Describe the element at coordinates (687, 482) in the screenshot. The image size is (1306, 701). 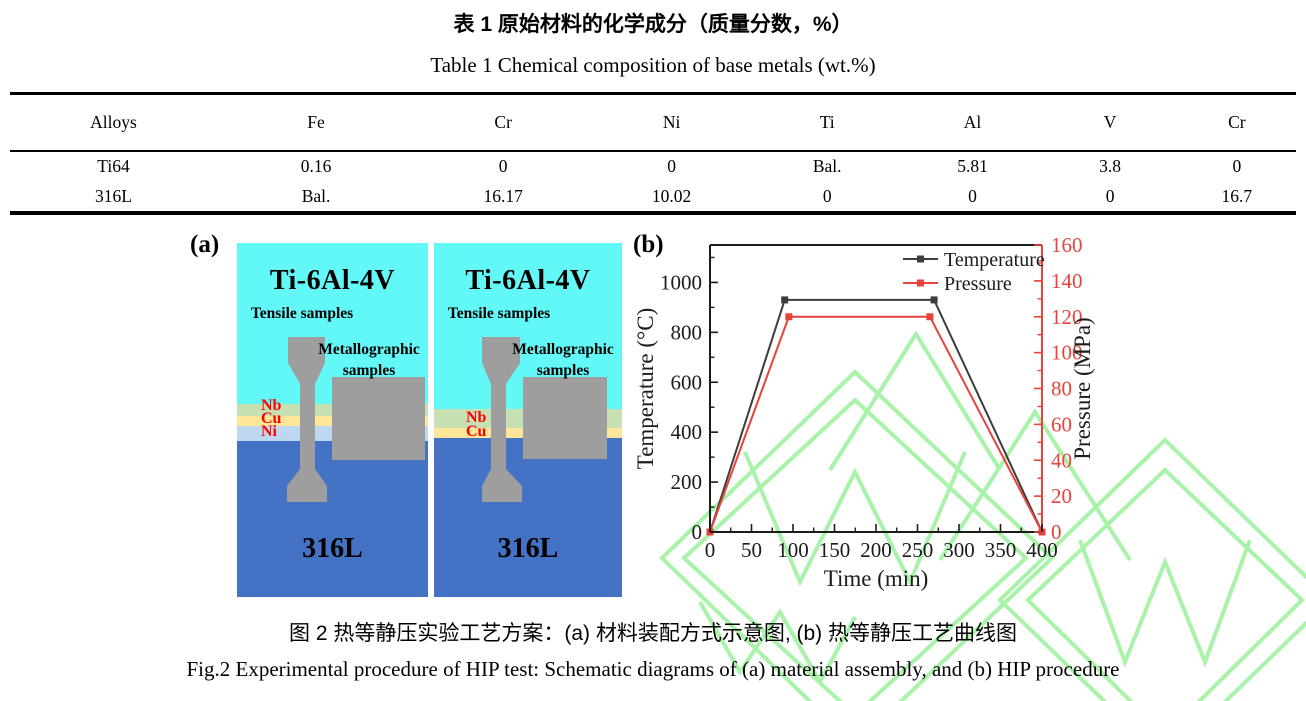
I see `y-left-tick-label: 200` at that location.